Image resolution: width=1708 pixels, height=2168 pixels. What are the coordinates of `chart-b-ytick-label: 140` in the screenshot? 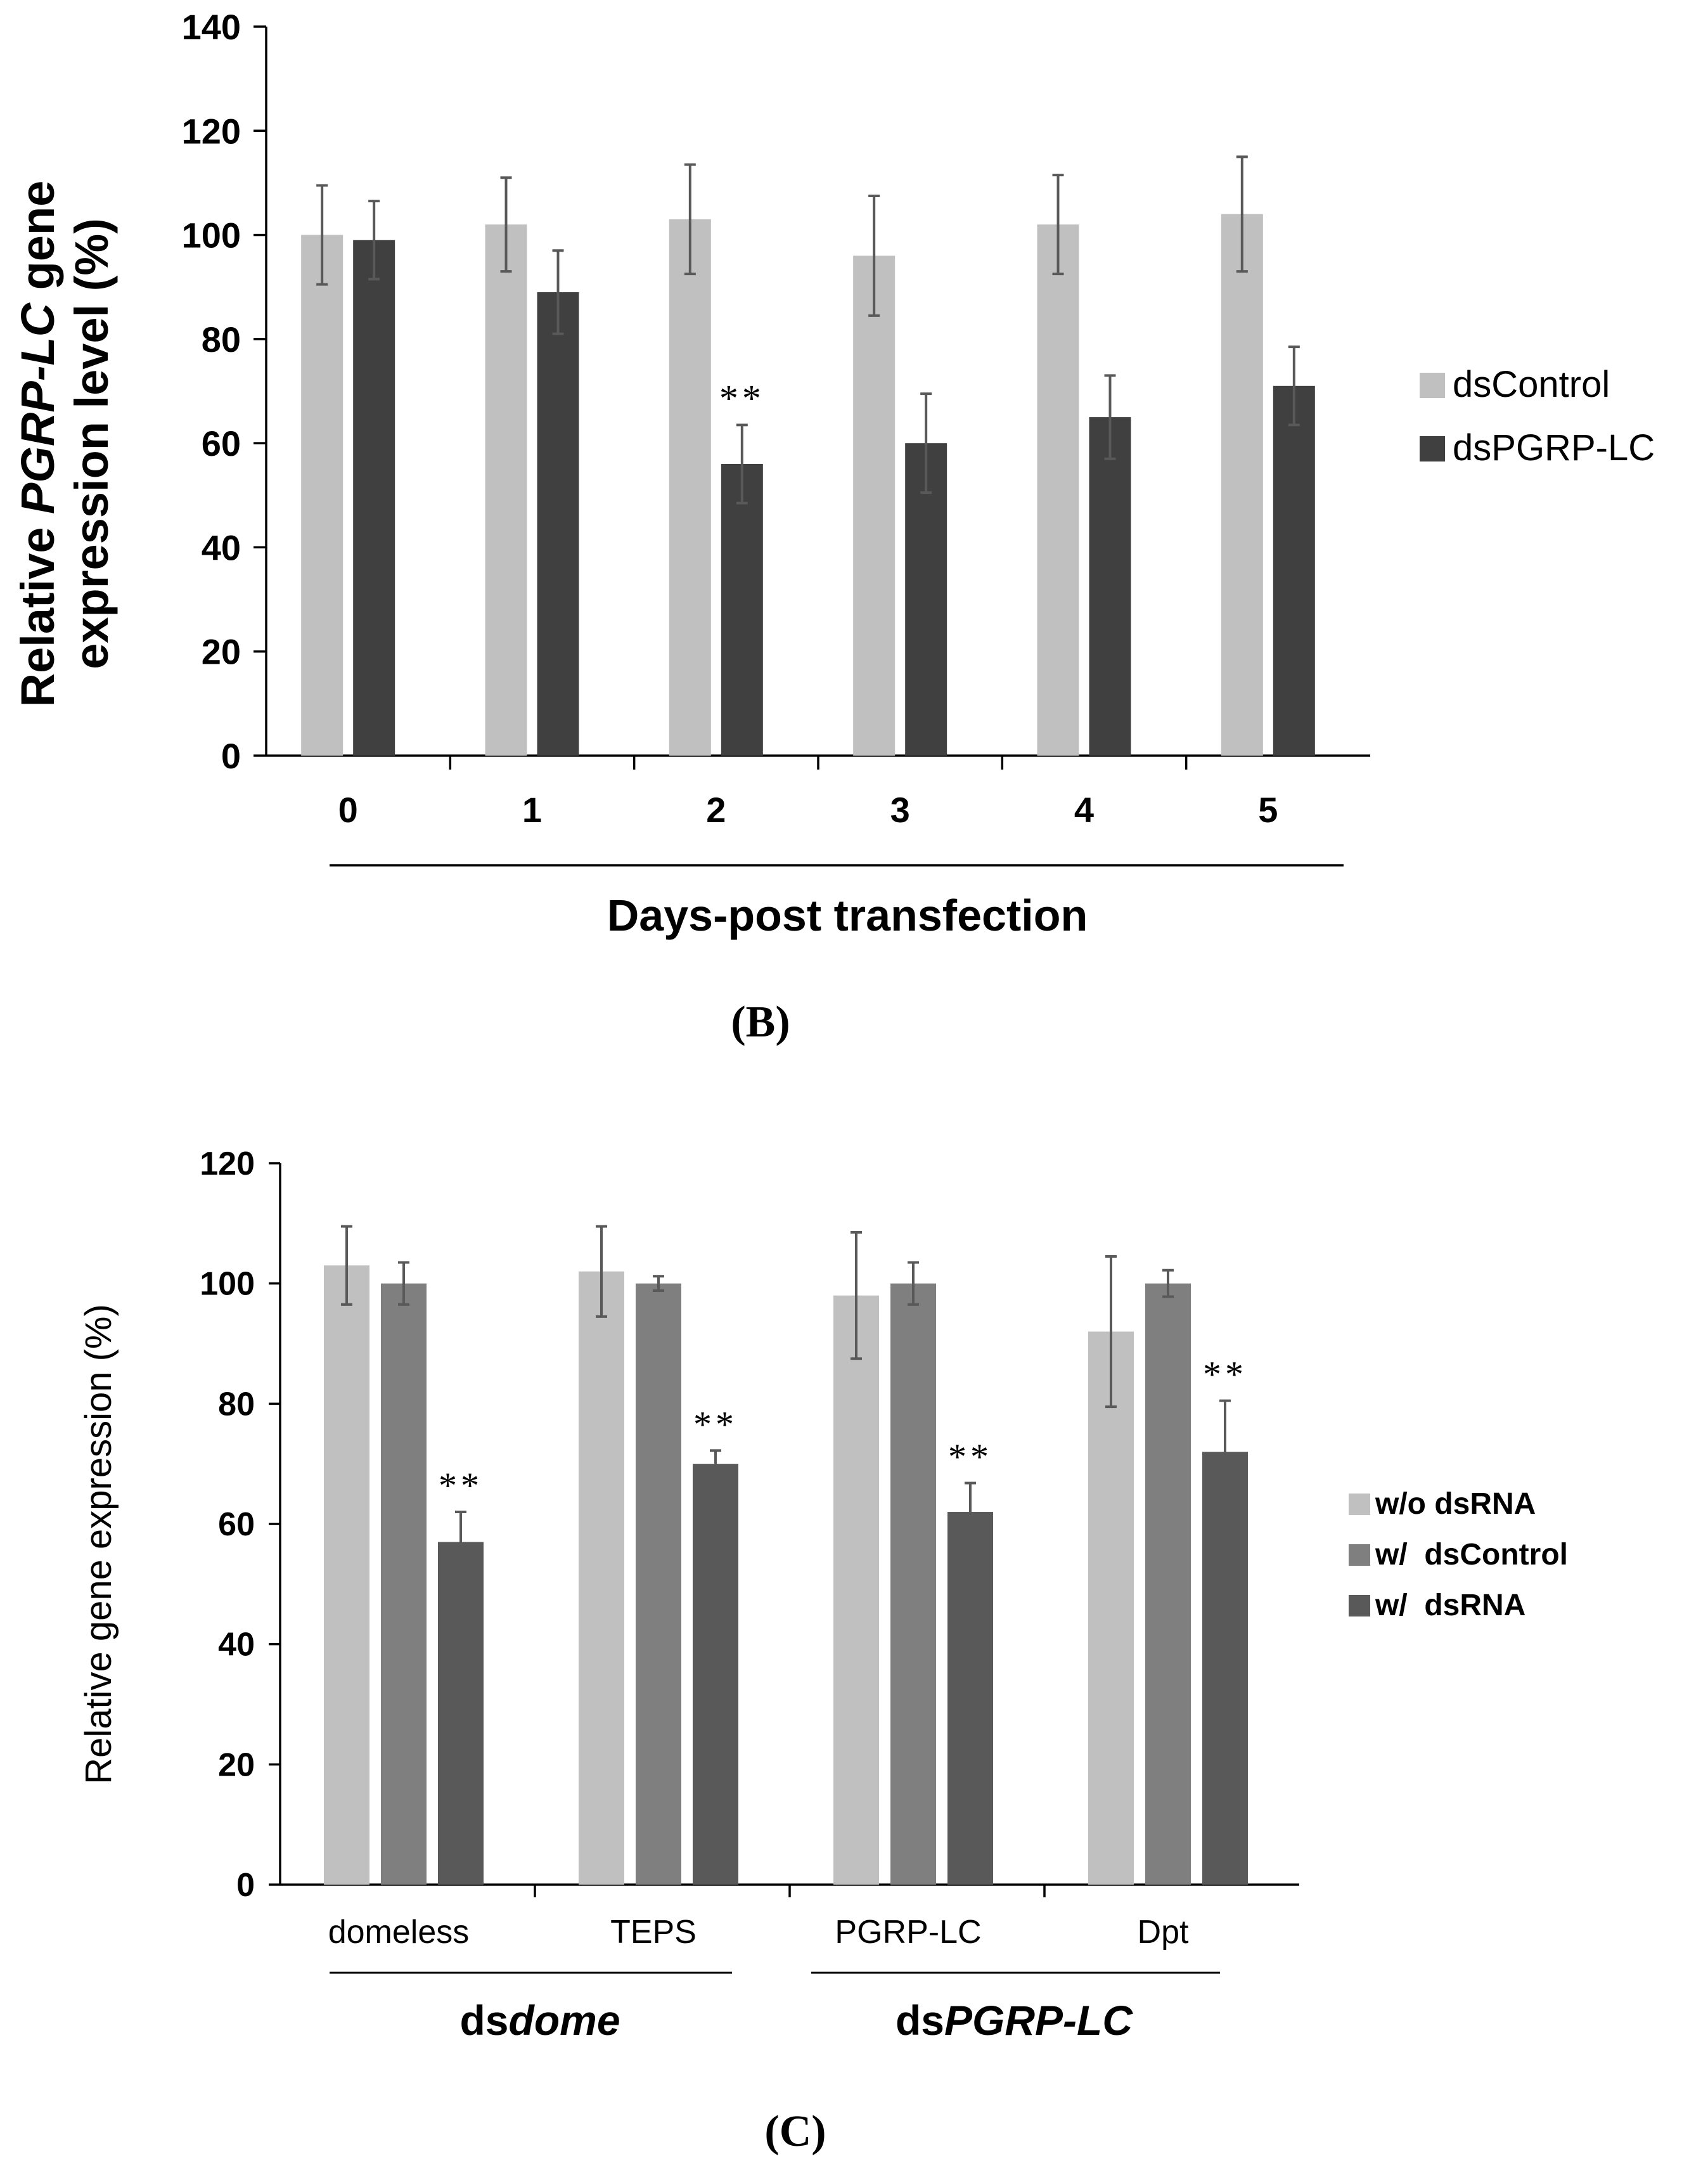 It's located at (211, 27).